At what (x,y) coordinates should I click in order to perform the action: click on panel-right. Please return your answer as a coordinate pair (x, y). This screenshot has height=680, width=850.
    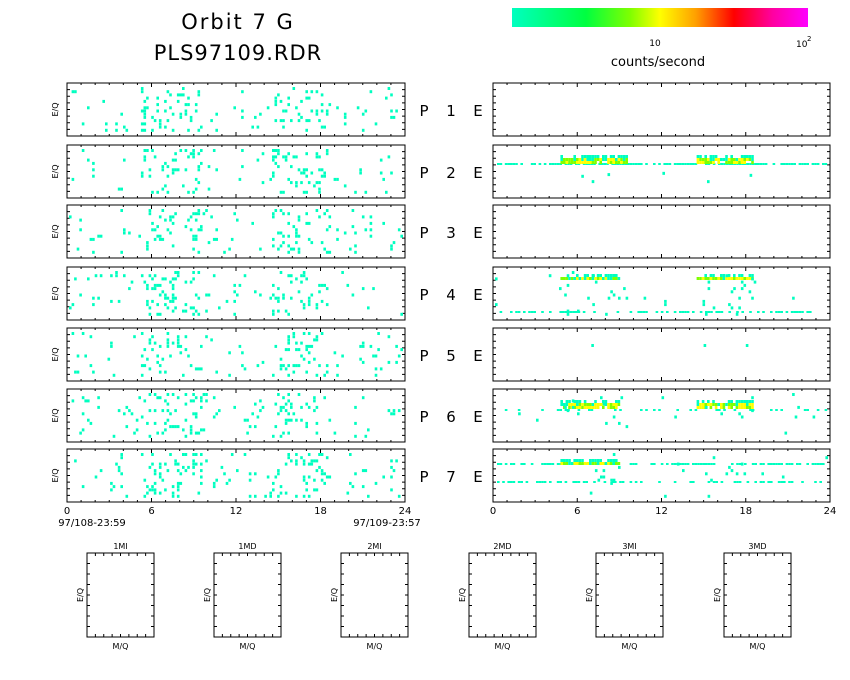
    Looking at the image, I should click on (661, 109).